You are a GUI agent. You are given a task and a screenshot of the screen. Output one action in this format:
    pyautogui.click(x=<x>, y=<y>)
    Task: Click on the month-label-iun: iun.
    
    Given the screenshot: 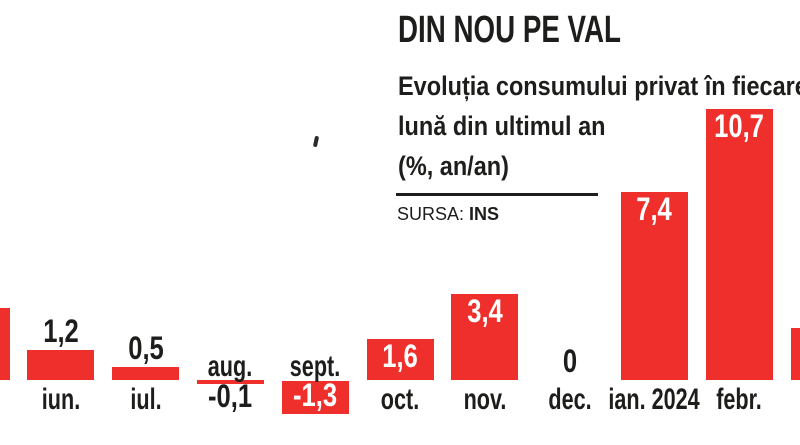 What is the action you would take?
    pyautogui.click(x=60, y=399)
    